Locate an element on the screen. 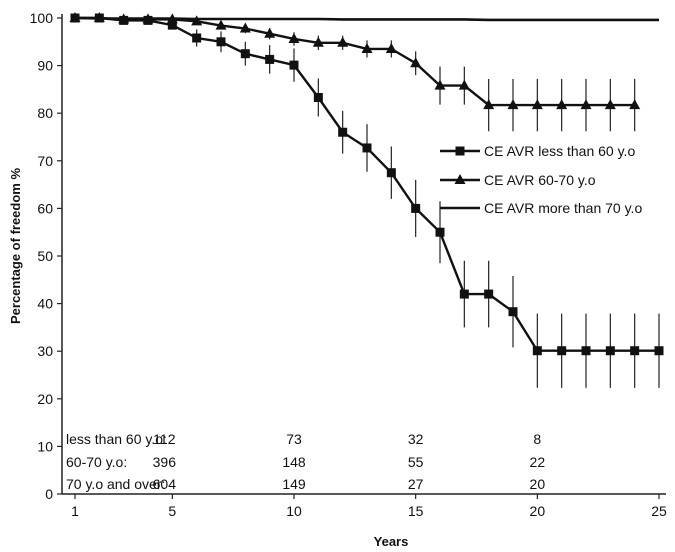 This screenshot has height=552, width=675. y-tick-label: 100 is located at coordinates (42, 18).